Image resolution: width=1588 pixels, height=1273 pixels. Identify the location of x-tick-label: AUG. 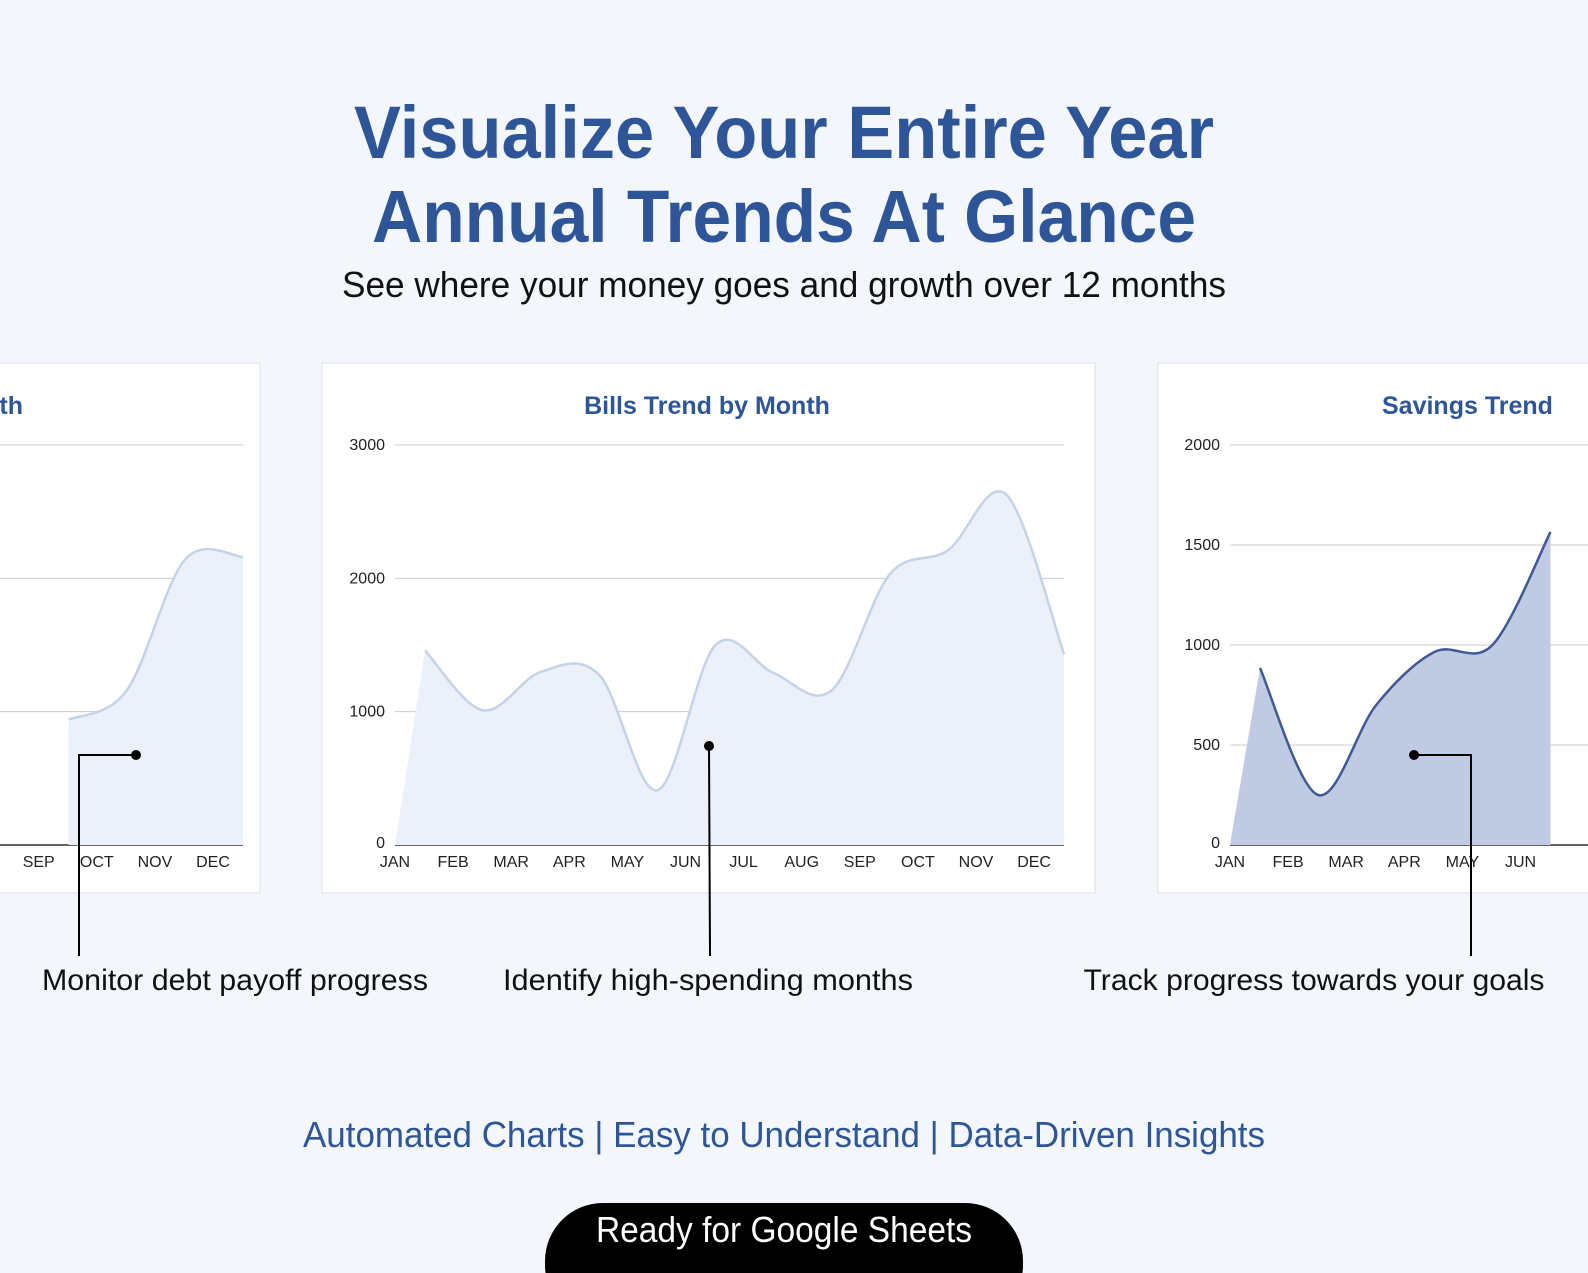
(801, 862).